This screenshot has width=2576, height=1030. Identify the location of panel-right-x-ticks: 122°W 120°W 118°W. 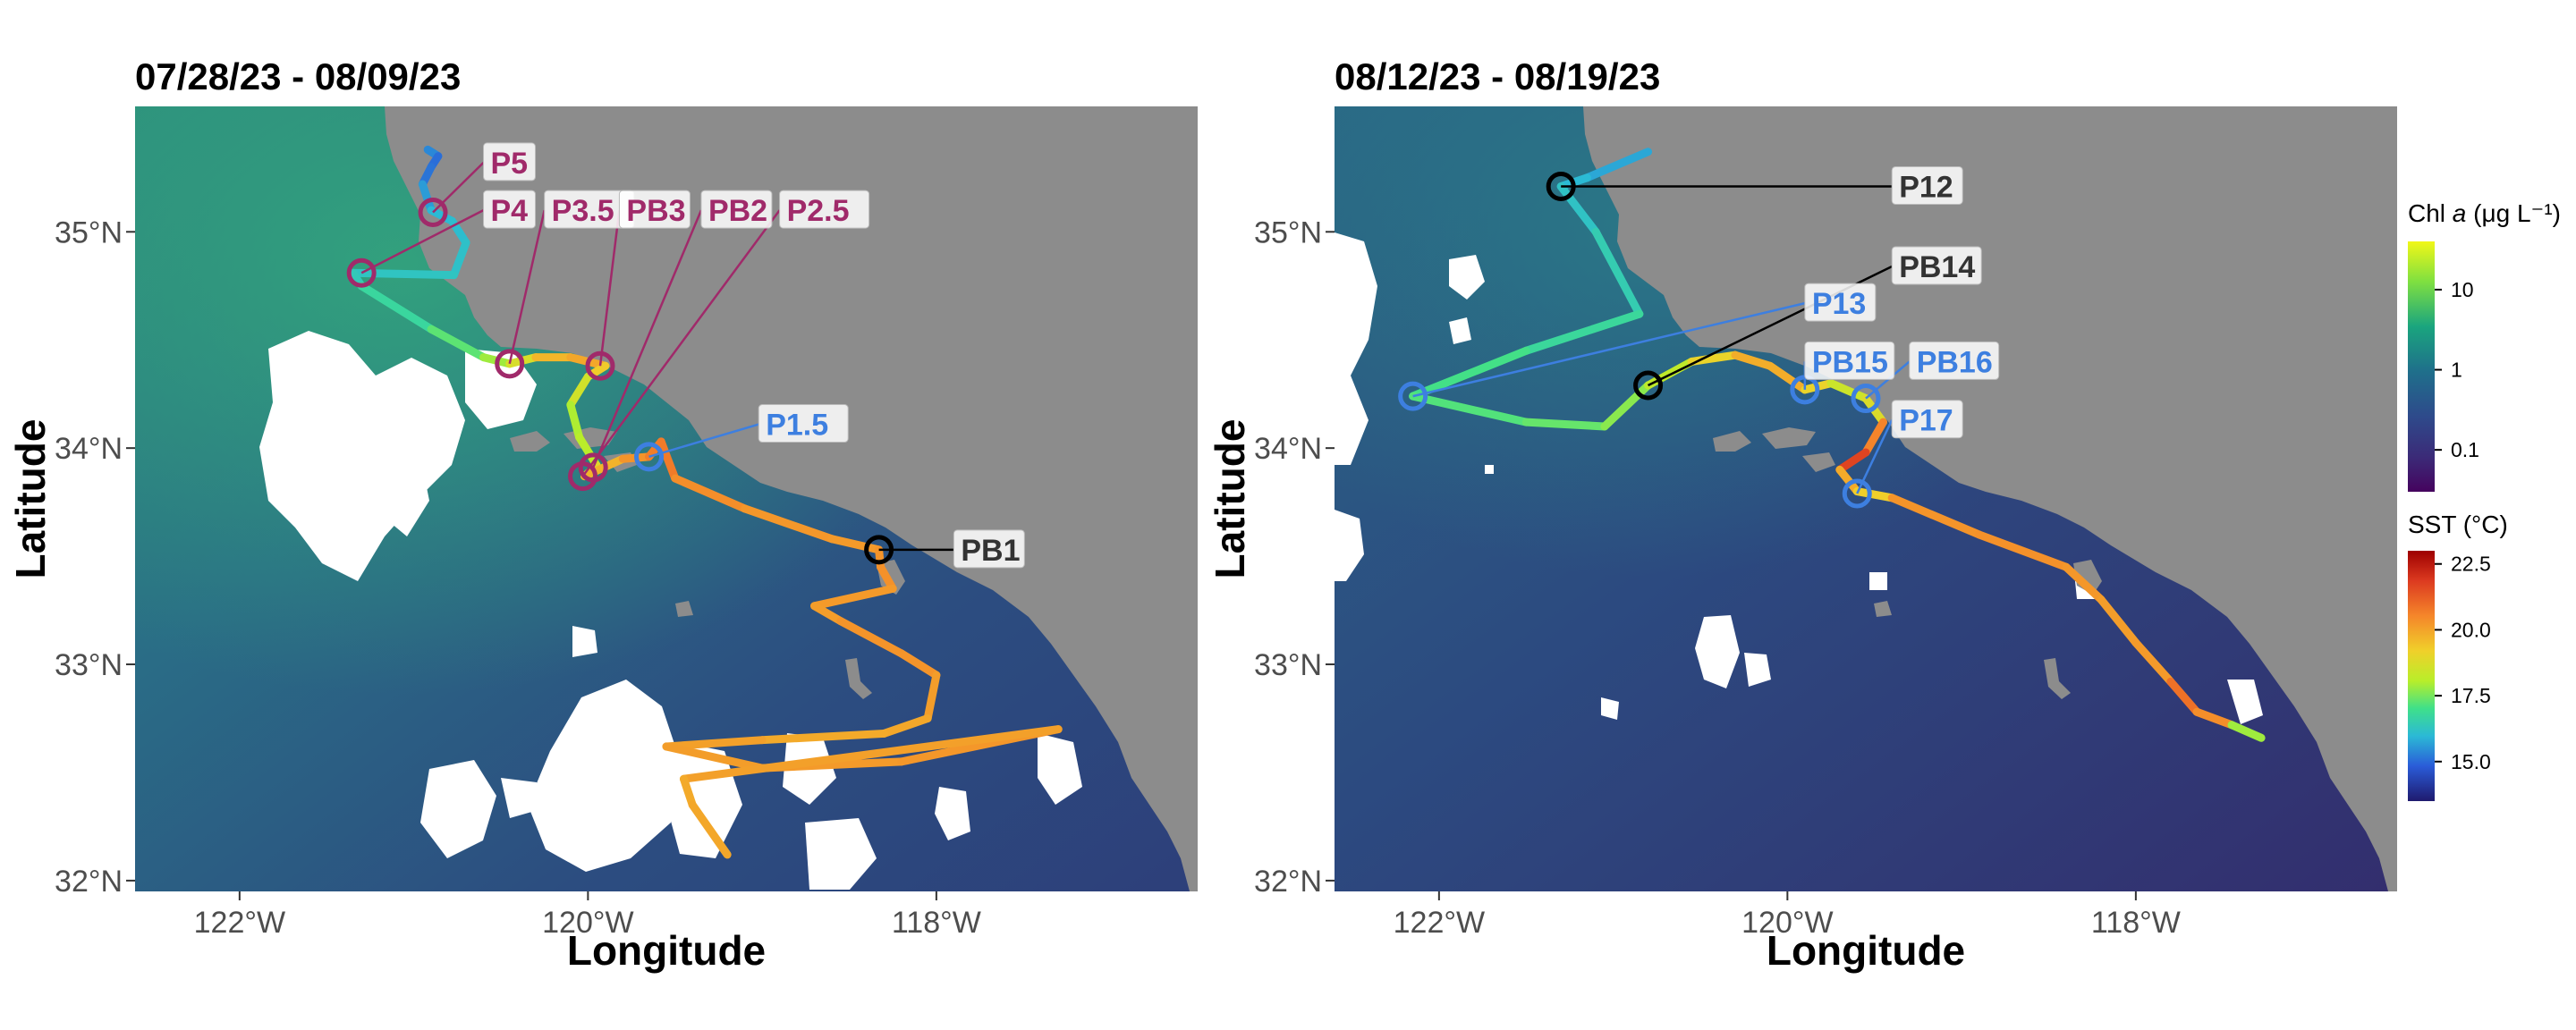
(1787, 915).